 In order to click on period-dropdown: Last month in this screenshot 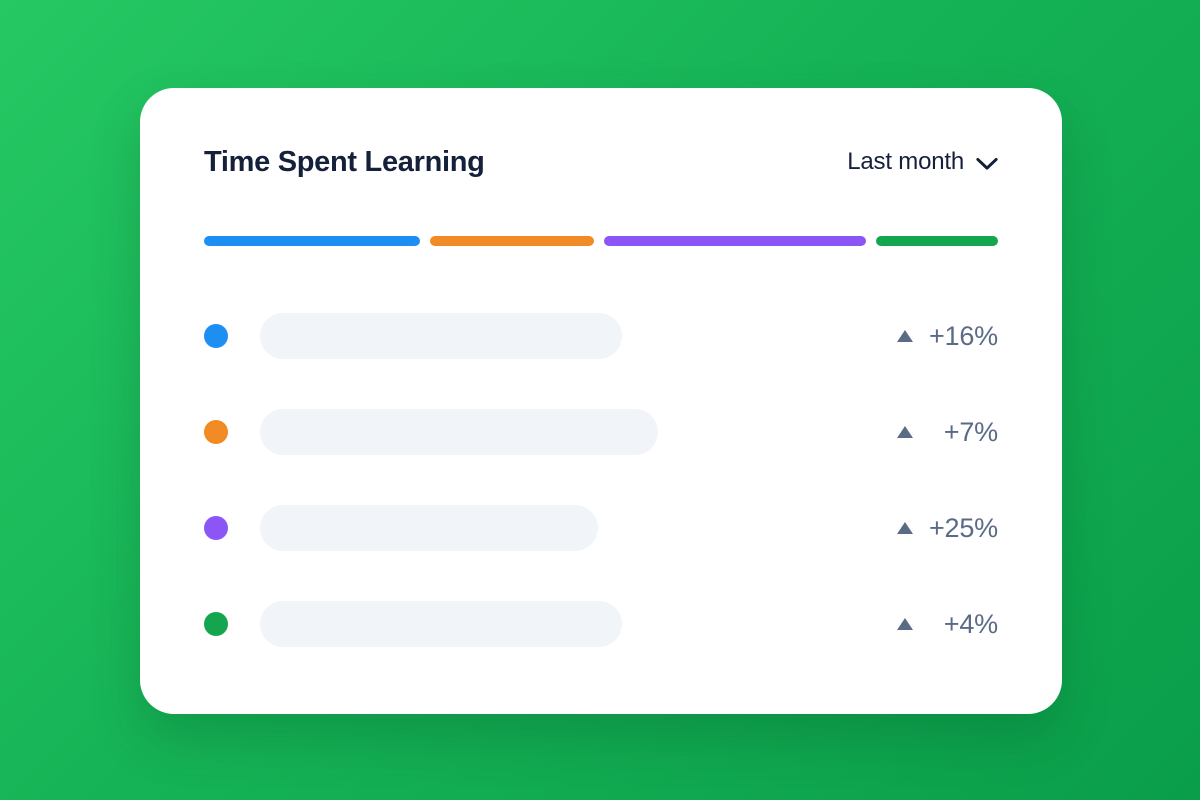, I will do `click(922, 162)`.